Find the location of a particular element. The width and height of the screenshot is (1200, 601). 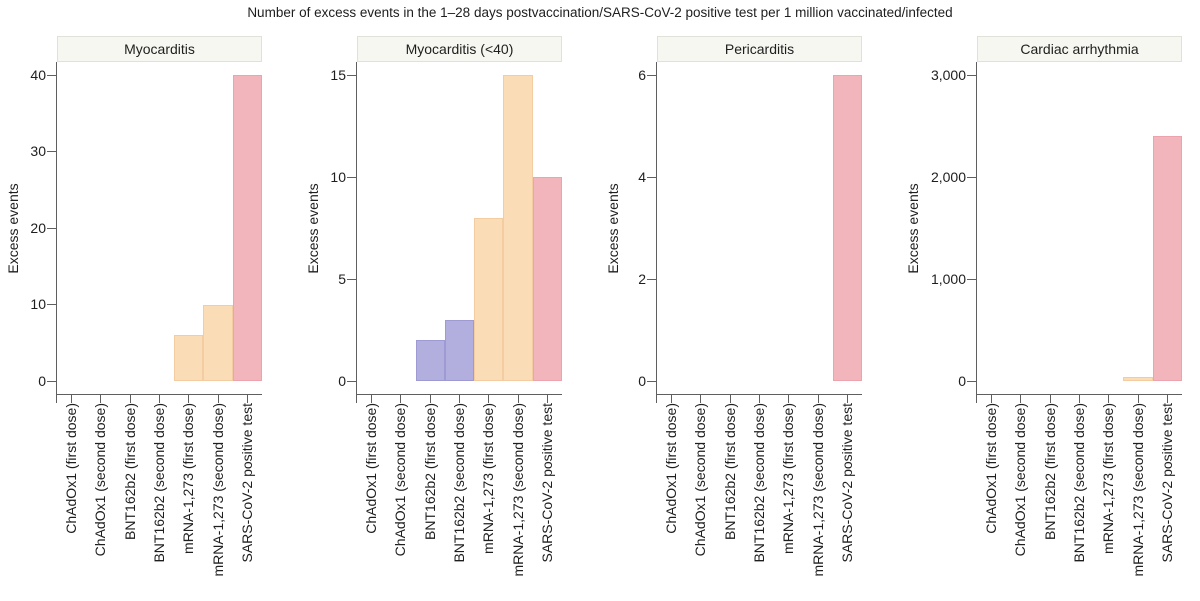

bar-bnt162b2-first-dose is located at coordinates (430, 360).